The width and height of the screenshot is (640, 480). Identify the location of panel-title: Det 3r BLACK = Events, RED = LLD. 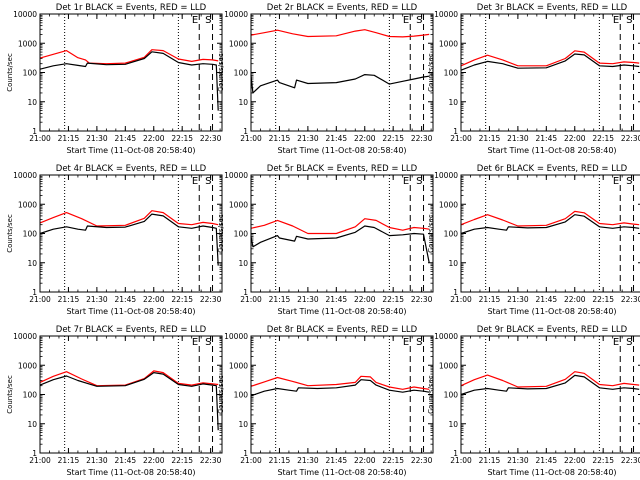
(552, 8).